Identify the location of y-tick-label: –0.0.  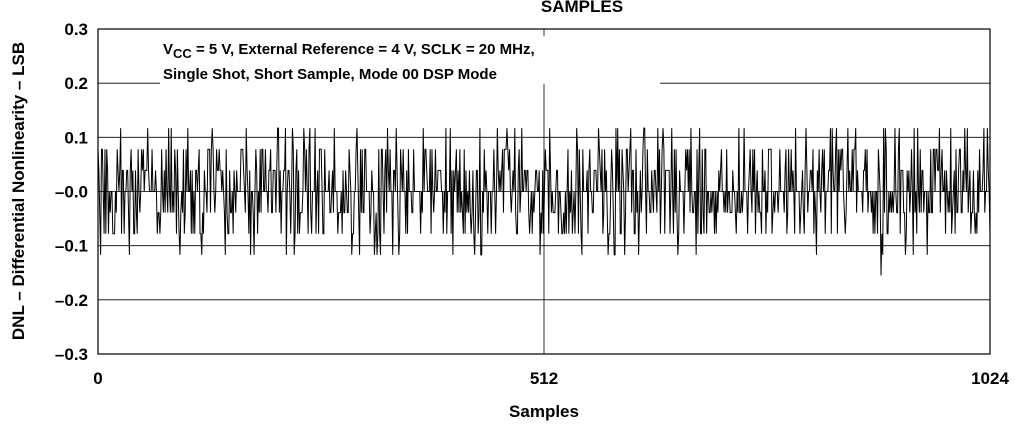
(71, 192).